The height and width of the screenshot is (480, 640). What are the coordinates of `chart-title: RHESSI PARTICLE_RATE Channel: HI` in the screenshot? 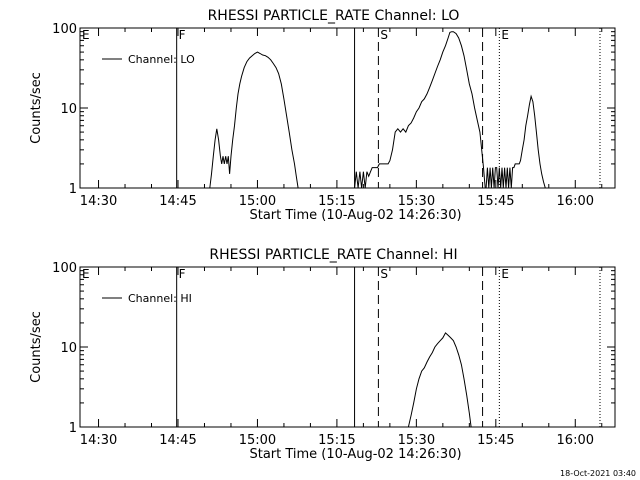 It's located at (333, 255).